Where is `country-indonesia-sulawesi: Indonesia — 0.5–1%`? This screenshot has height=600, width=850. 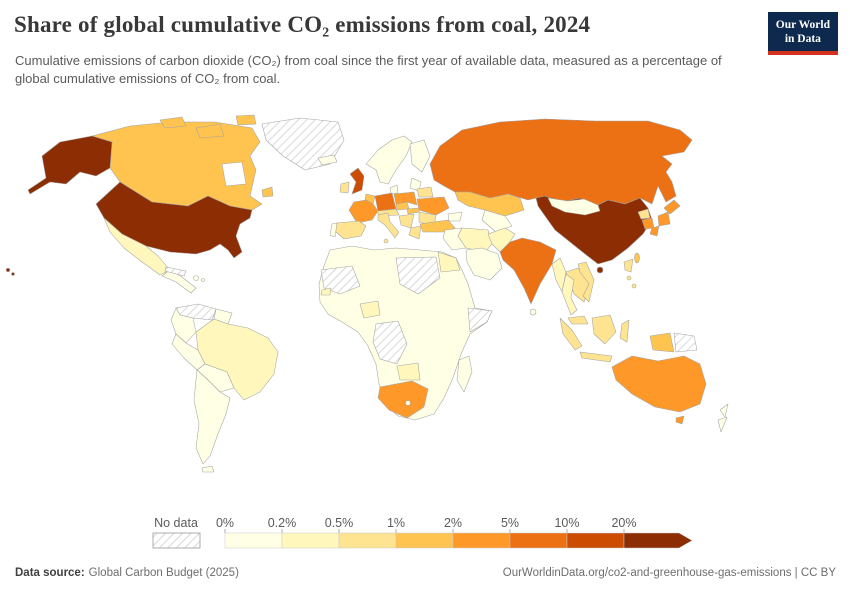
country-indonesia-sulawesi: Indonesia — 0.5–1% is located at coordinates (624, 331).